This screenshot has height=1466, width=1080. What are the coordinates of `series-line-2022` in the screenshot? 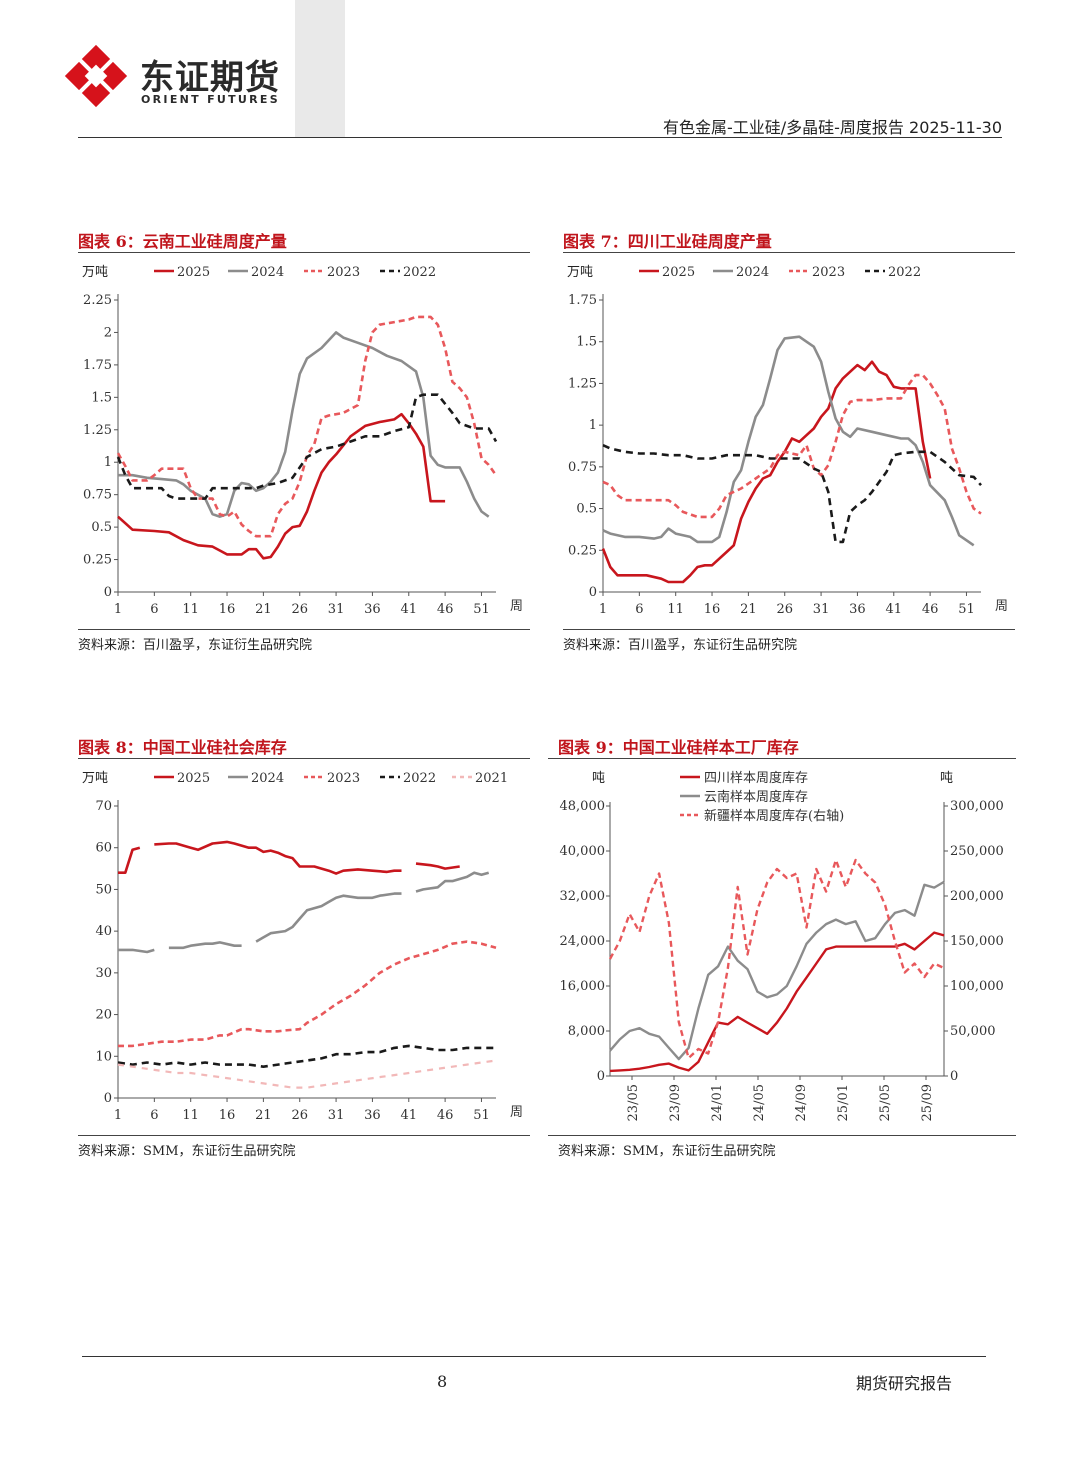 It's located at (792, 494).